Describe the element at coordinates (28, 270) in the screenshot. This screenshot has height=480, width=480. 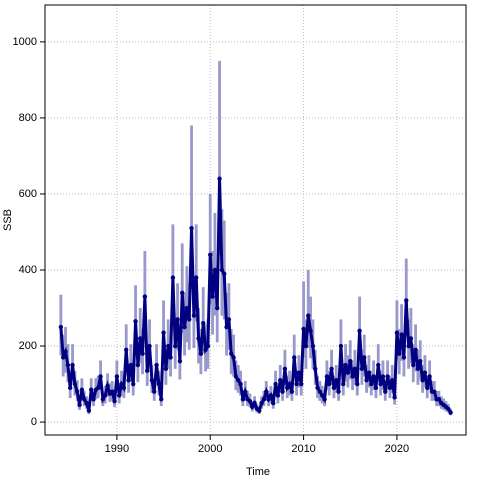
I see `y-tick-label: 400` at that location.